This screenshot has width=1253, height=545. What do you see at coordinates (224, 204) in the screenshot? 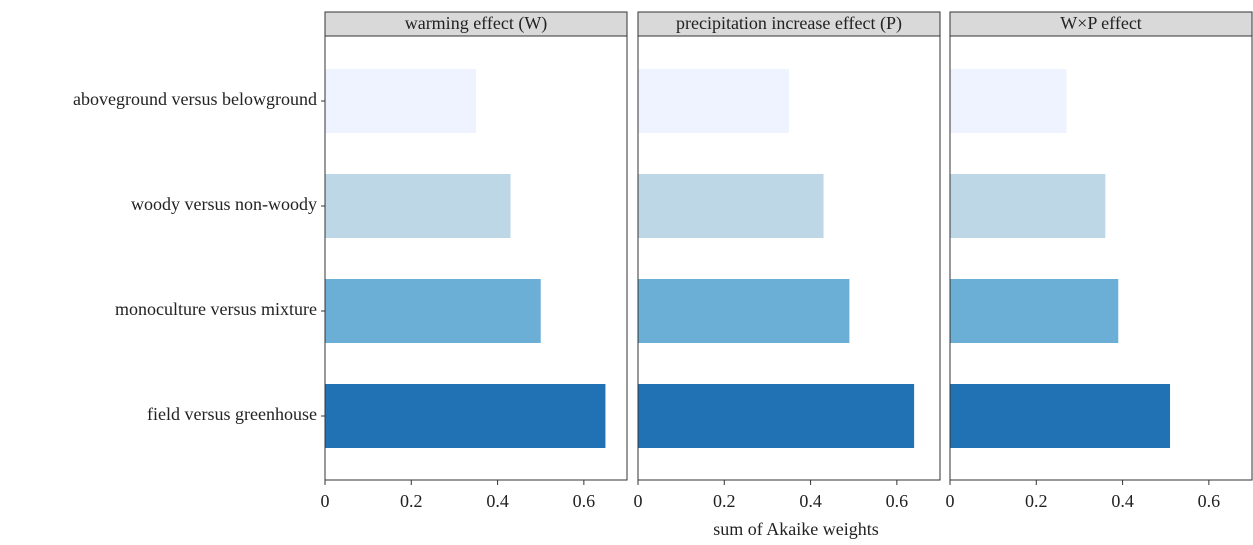
I see `y-tick-label: woody versus non-woody` at bounding box center [224, 204].